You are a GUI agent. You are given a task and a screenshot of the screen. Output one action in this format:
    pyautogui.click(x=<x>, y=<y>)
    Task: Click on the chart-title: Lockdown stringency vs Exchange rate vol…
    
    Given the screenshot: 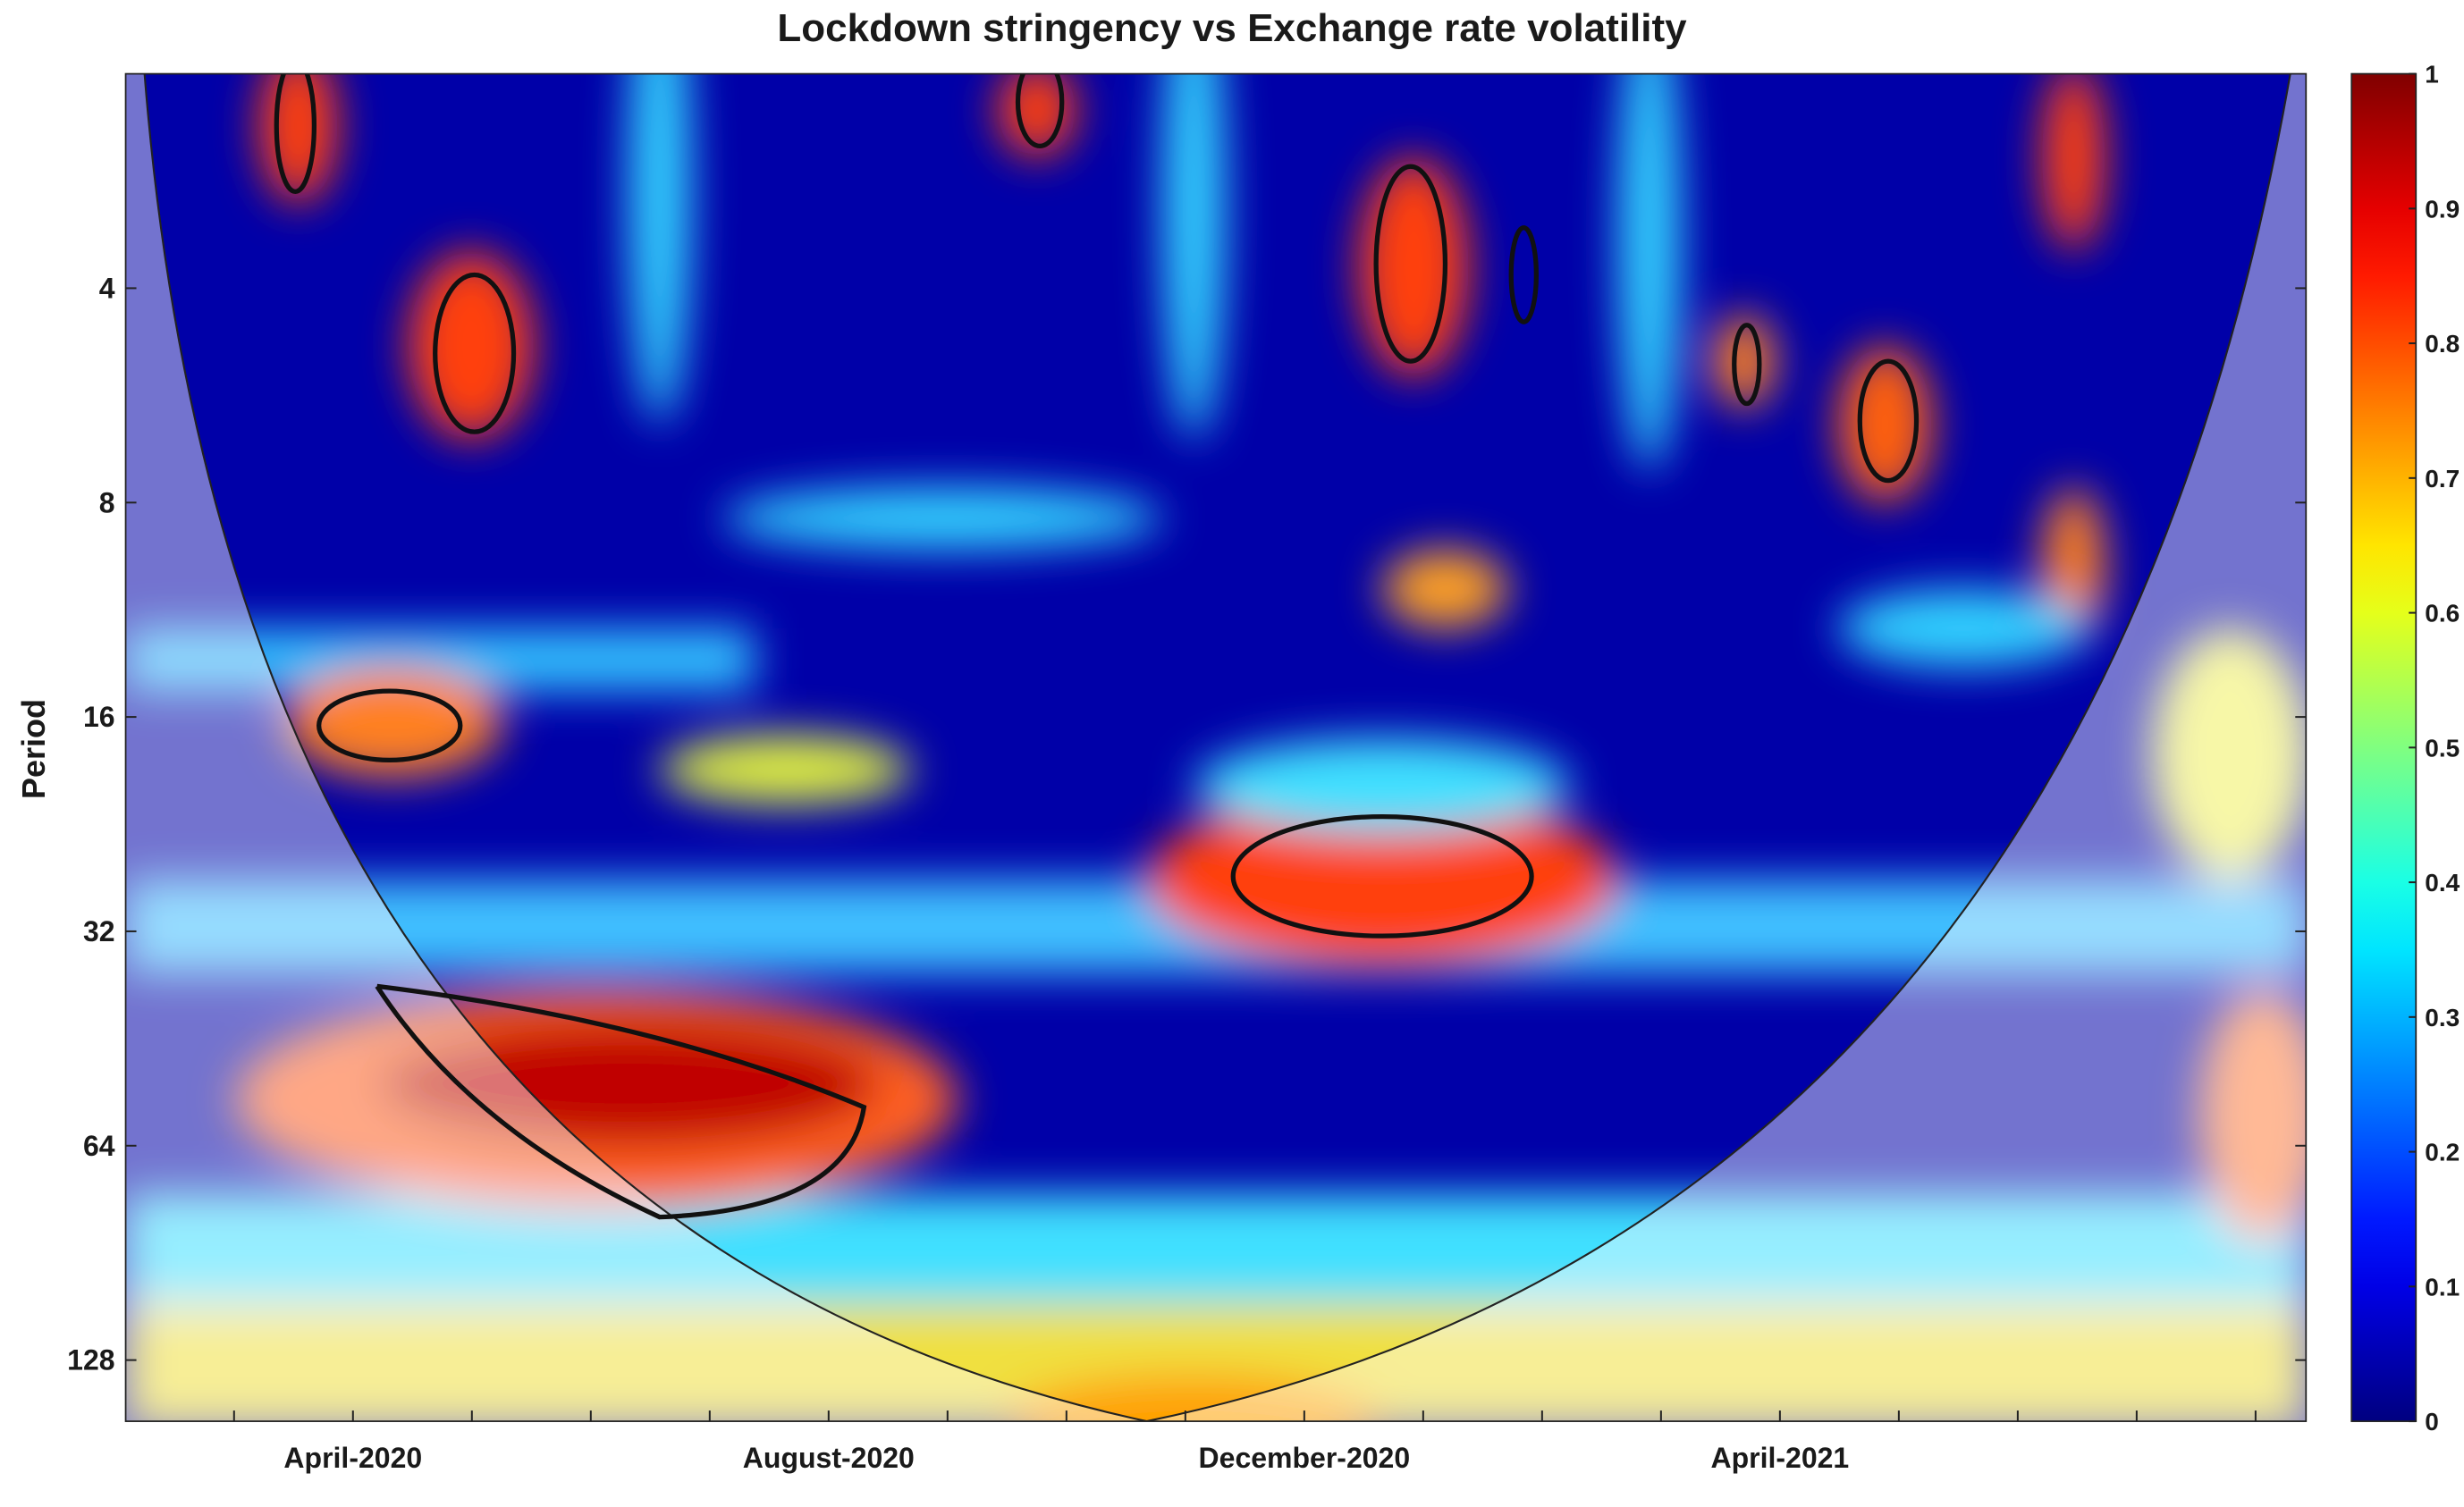 What is the action you would take?
    pyautogui.click(x=1232, y=28)
    